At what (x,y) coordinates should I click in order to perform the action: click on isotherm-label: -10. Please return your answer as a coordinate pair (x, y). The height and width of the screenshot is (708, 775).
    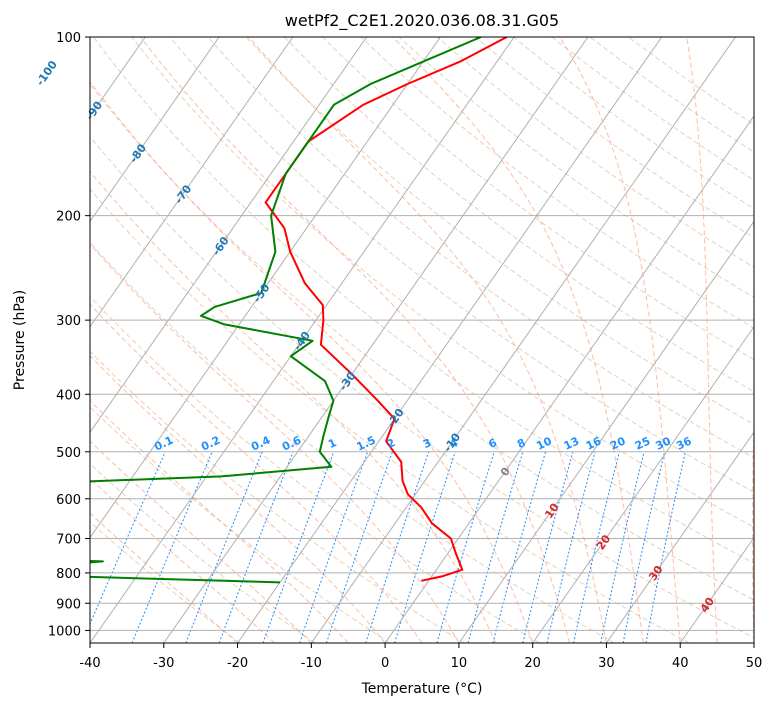
    Looking at the image, I should click on (452, 442).